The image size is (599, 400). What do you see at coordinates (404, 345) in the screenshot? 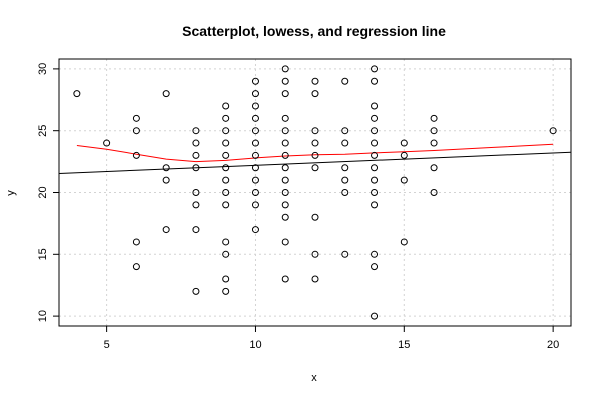
I see `x-tick-label: 15` at bounding box center [404, 345].